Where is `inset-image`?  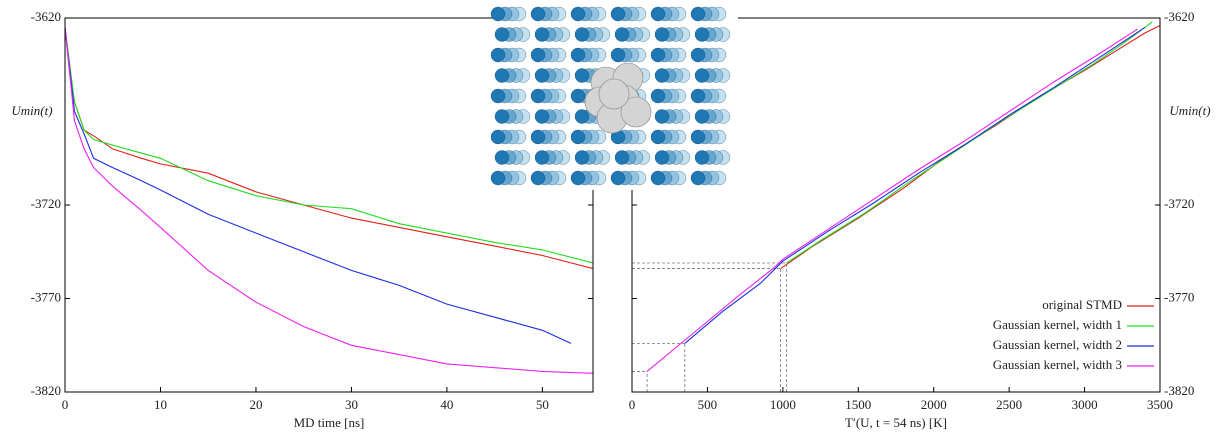
inset-image is located at coordinates (614, 95).